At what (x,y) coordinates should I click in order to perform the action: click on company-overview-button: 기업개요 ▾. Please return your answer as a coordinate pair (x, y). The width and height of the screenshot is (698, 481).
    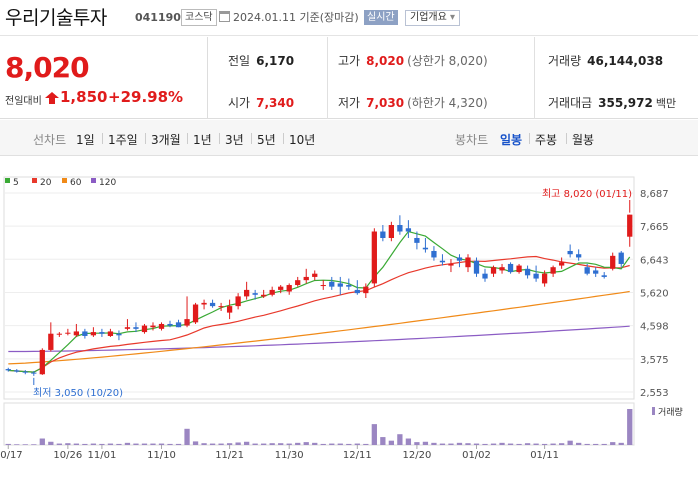
    Looking at the image, I should click on (433, 18).